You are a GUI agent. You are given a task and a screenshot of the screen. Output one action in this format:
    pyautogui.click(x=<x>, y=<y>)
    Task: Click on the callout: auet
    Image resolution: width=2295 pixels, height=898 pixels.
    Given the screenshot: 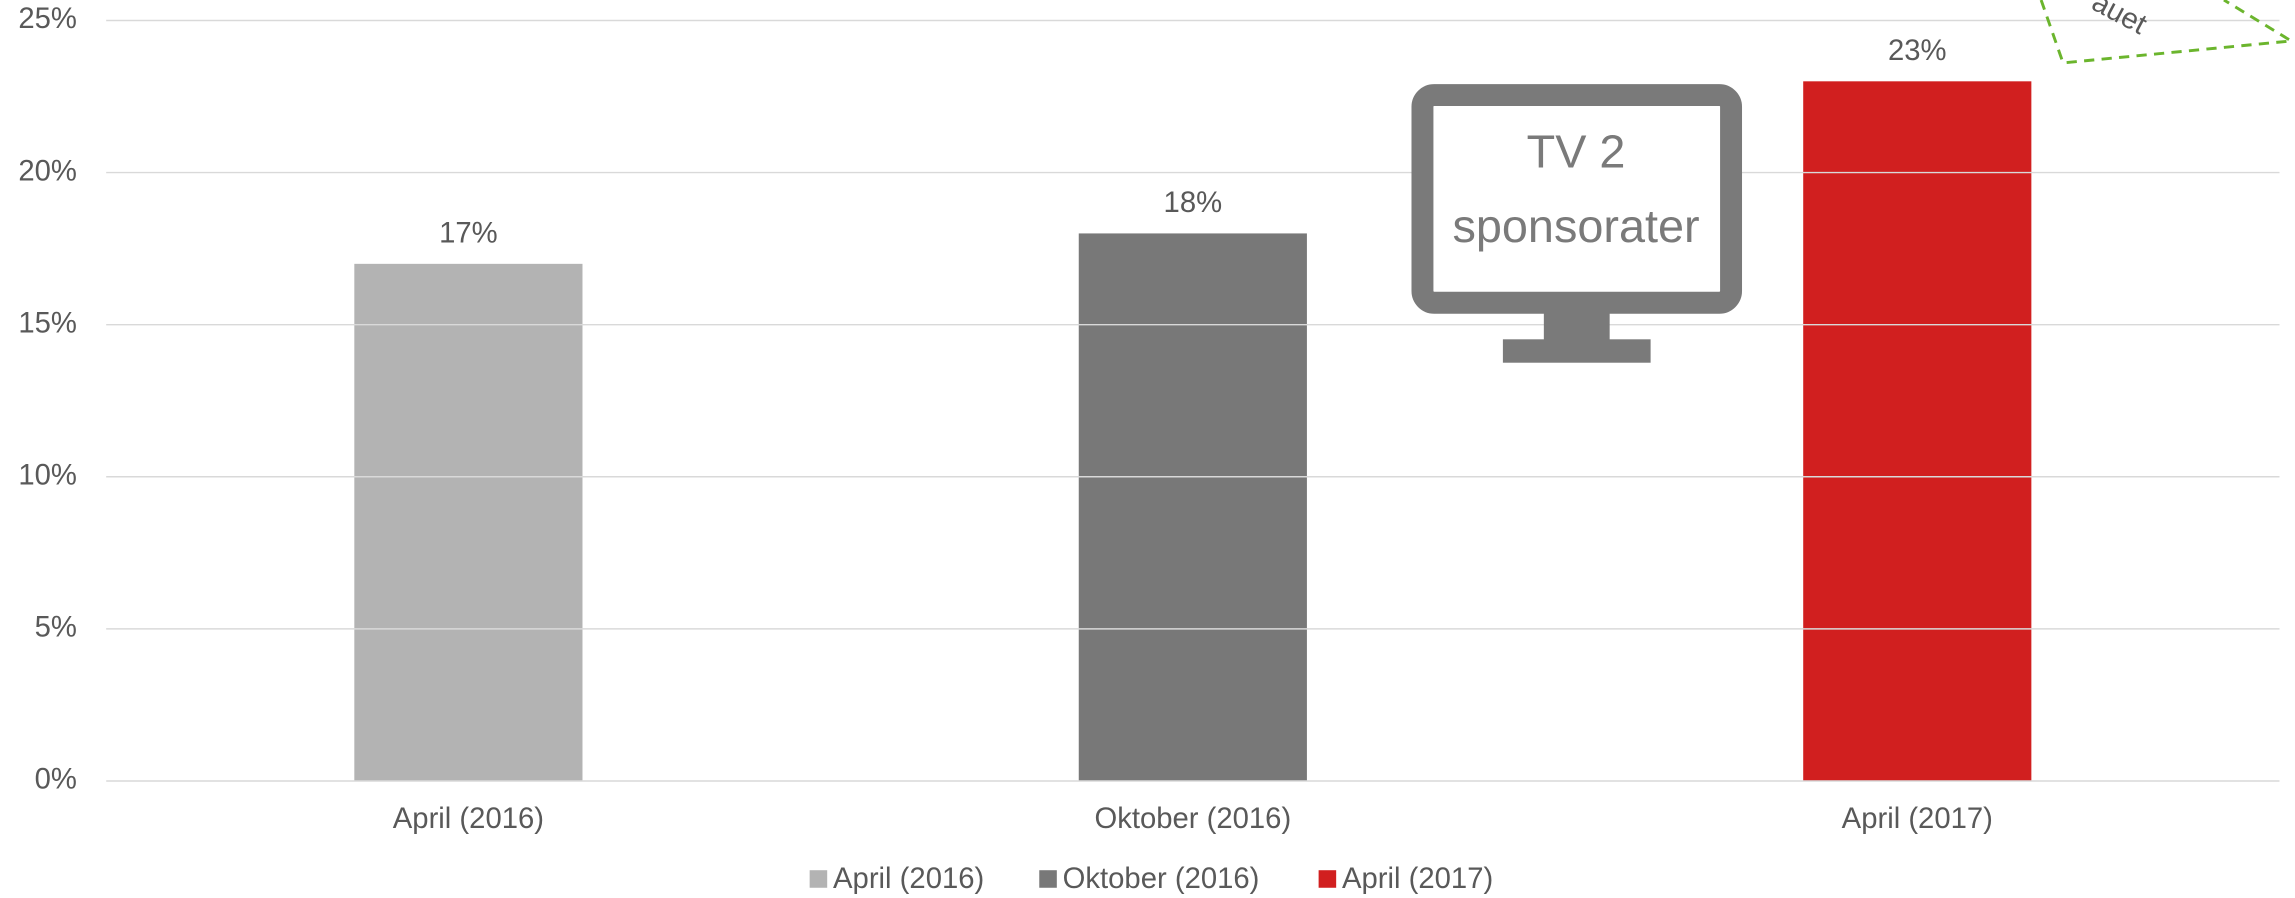 What is the action you would take?
    pyautogui.click(x=2167, y=32)
    